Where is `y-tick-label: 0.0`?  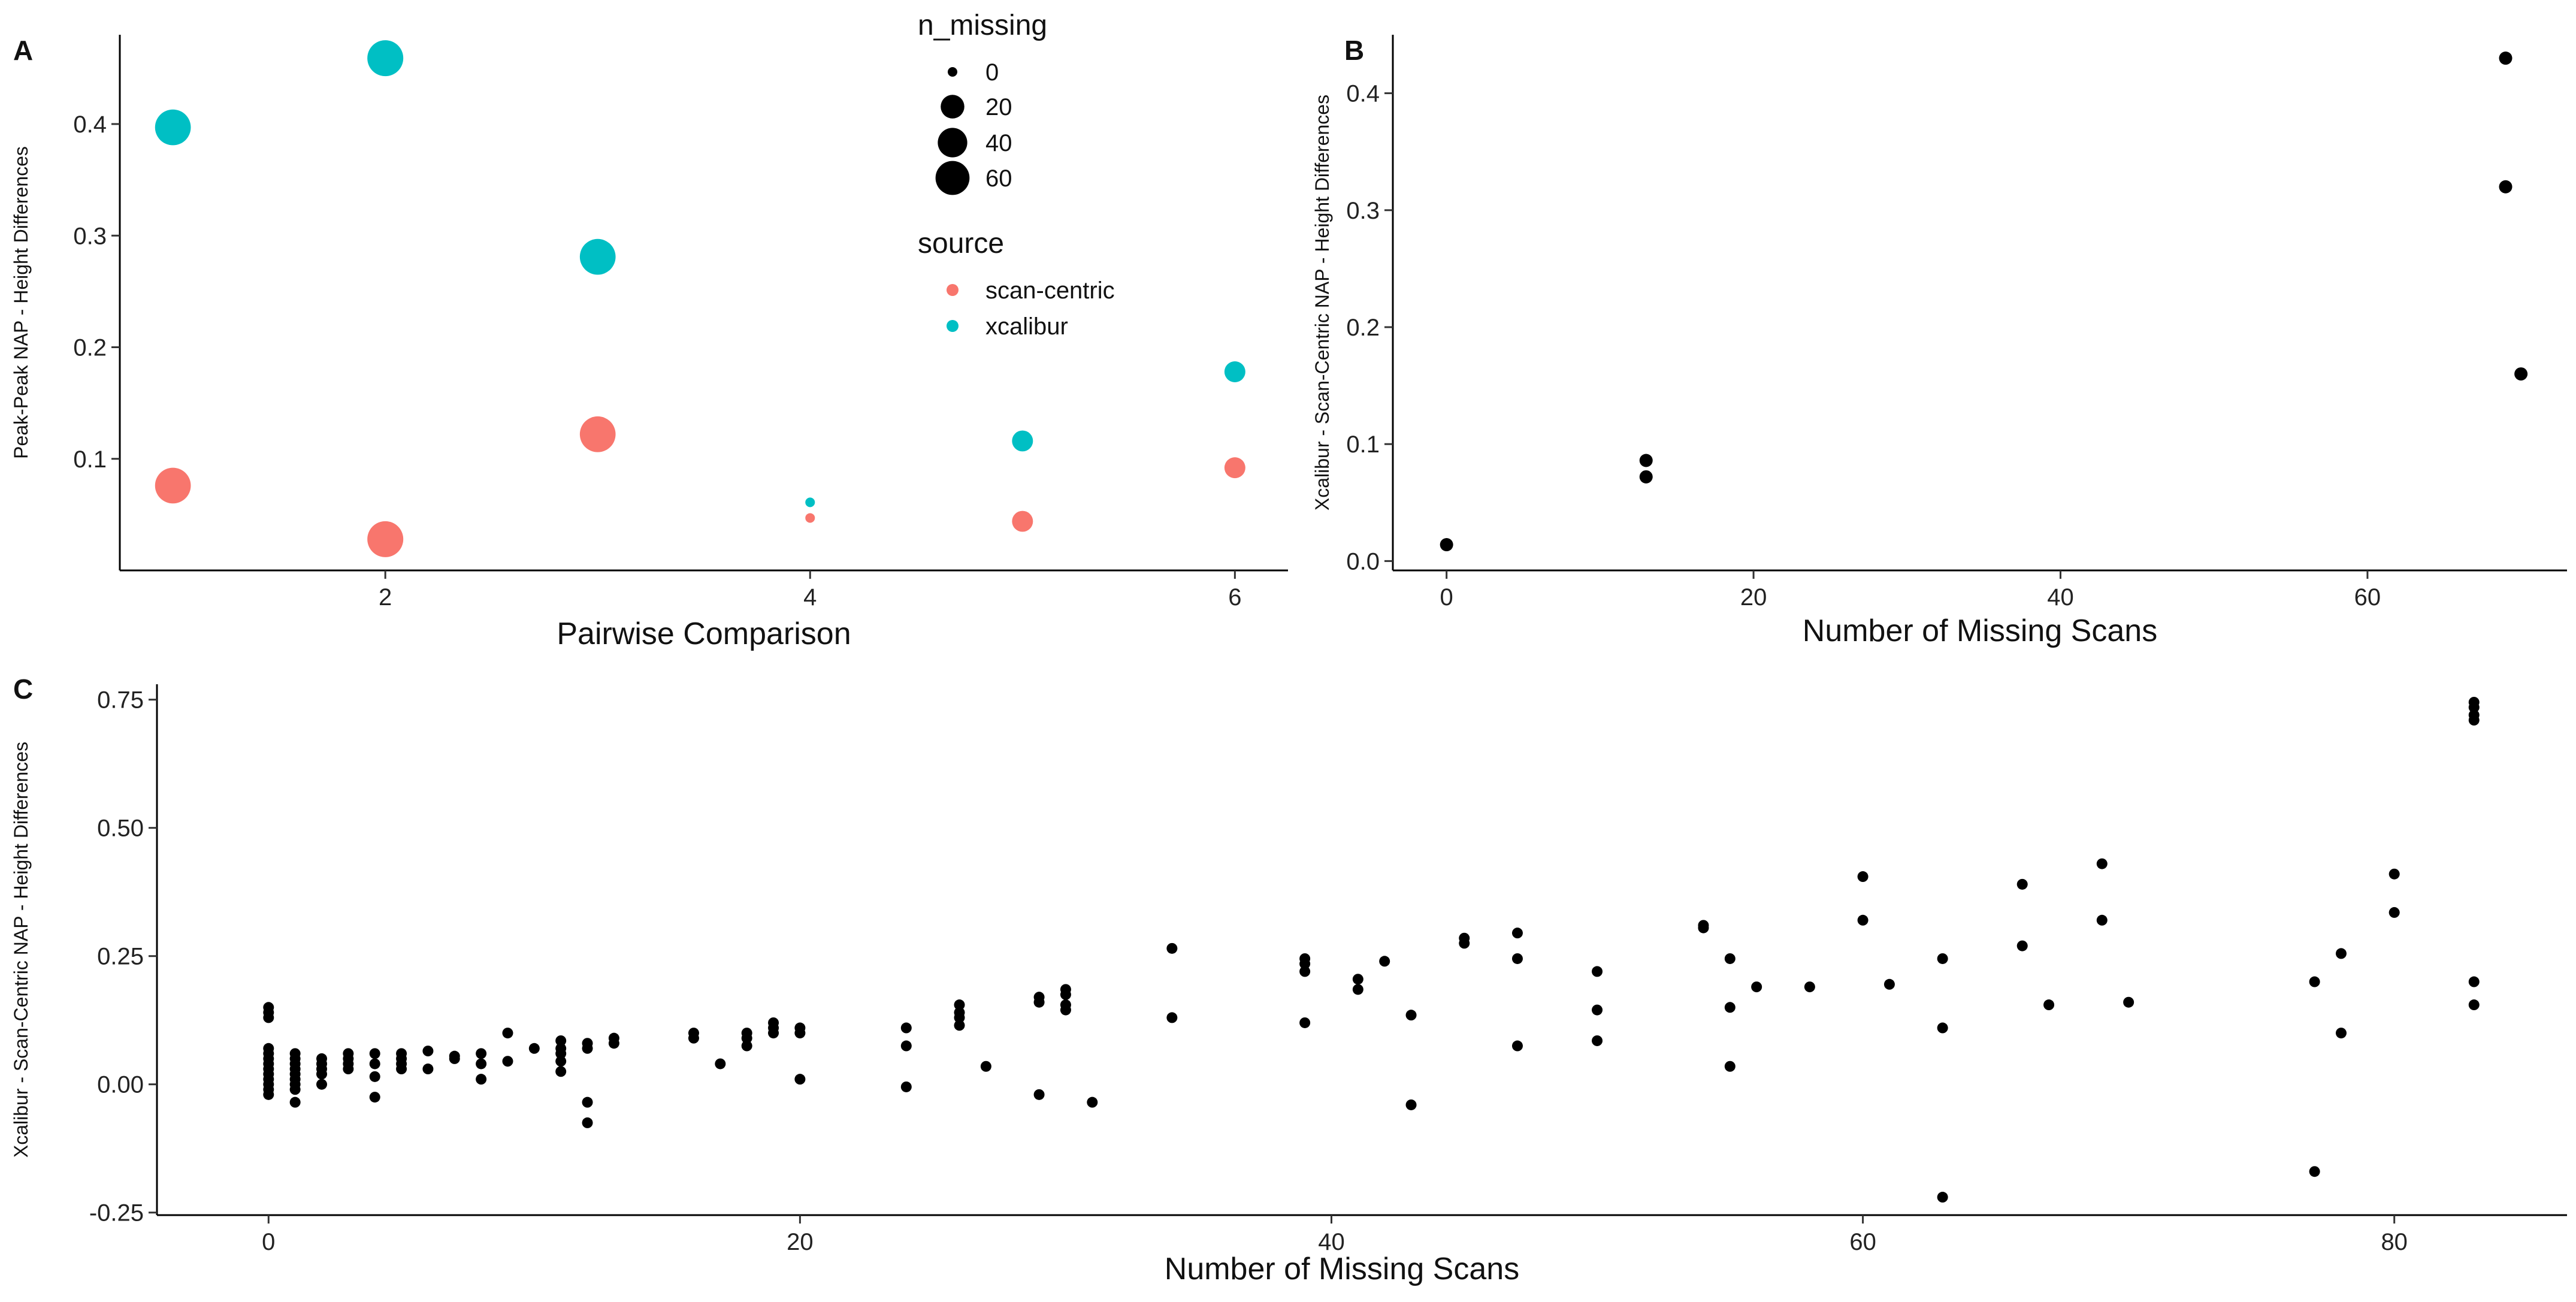 y-tick-label: 0.0 is located at coordinates (1363, 561).